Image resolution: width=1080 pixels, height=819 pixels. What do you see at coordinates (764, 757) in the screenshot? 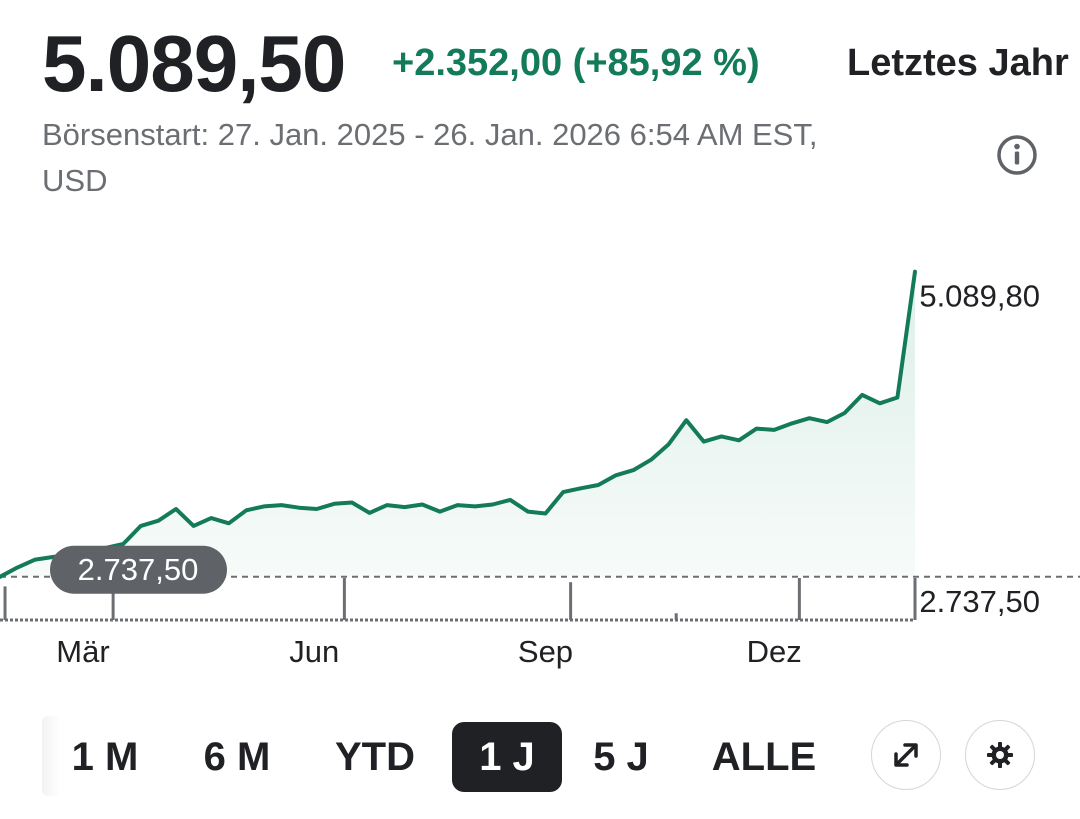
I see `range-alle-button: ALLE` at bounding box center [764, 757].